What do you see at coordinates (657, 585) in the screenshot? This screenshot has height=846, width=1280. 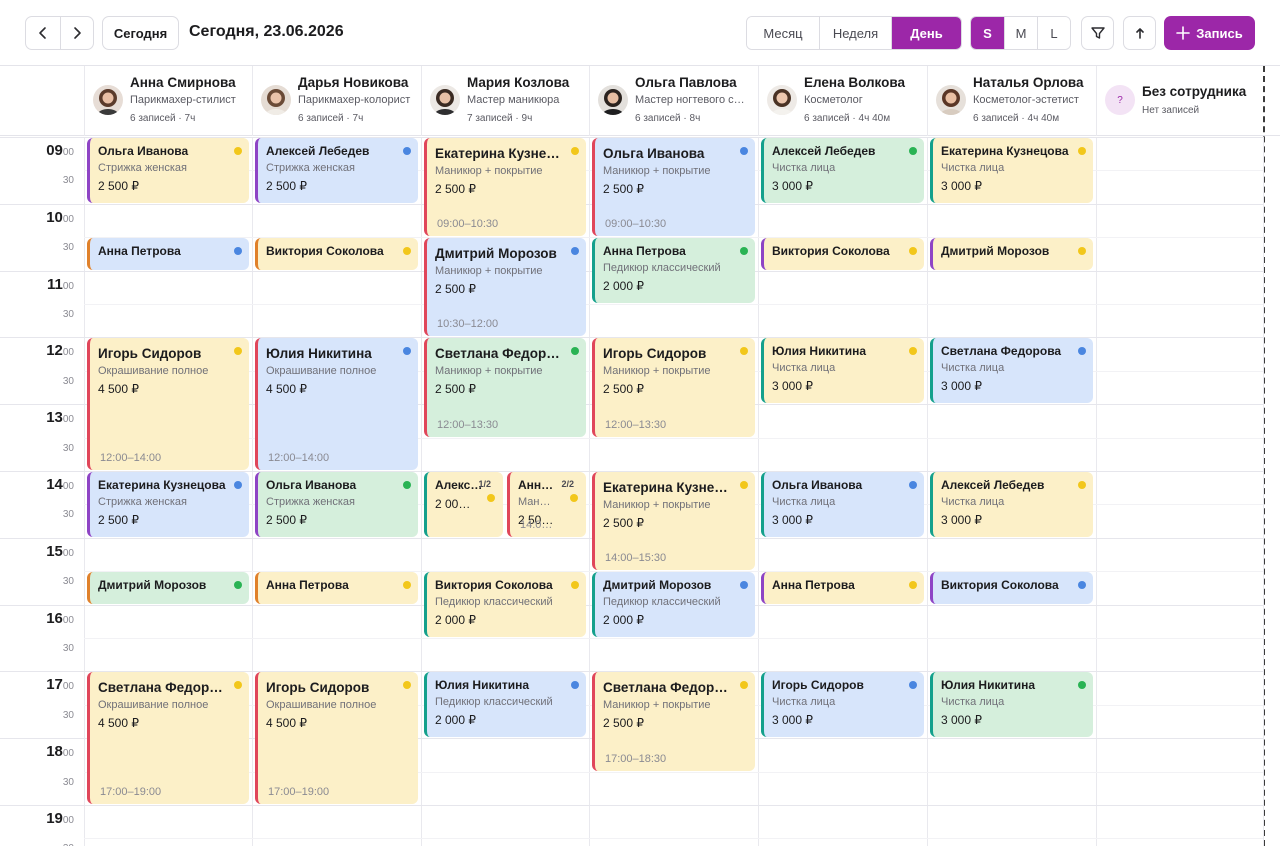 I see `appointment-client: Дмитрий Морозов` at bounding box center [657, 585].